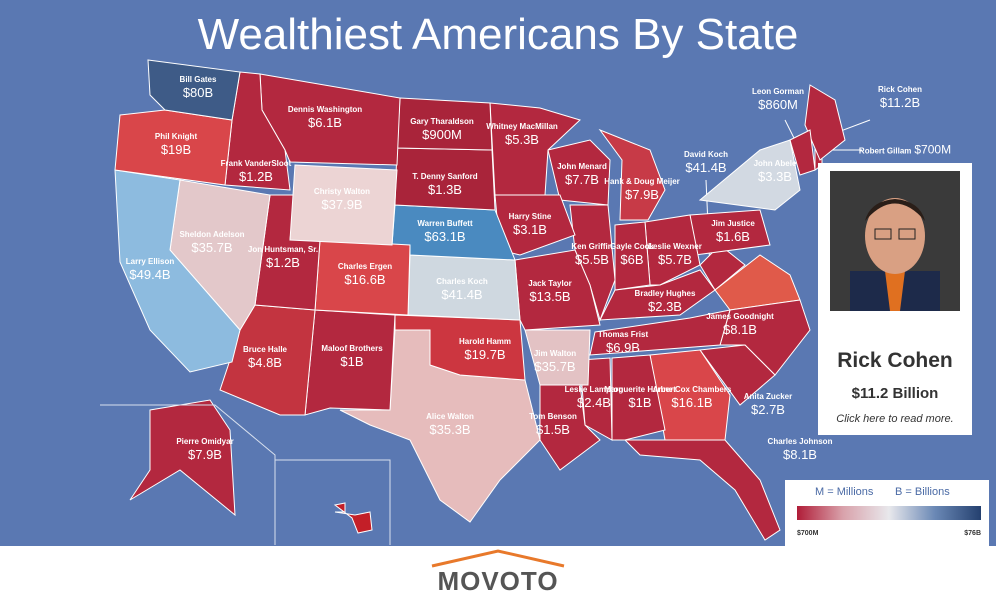 The height and width of the screenshot is (600, 996). Describe the element at coordinates (150, 261) in the screenshot. I see `person-name: Larry Ellison` at that location.